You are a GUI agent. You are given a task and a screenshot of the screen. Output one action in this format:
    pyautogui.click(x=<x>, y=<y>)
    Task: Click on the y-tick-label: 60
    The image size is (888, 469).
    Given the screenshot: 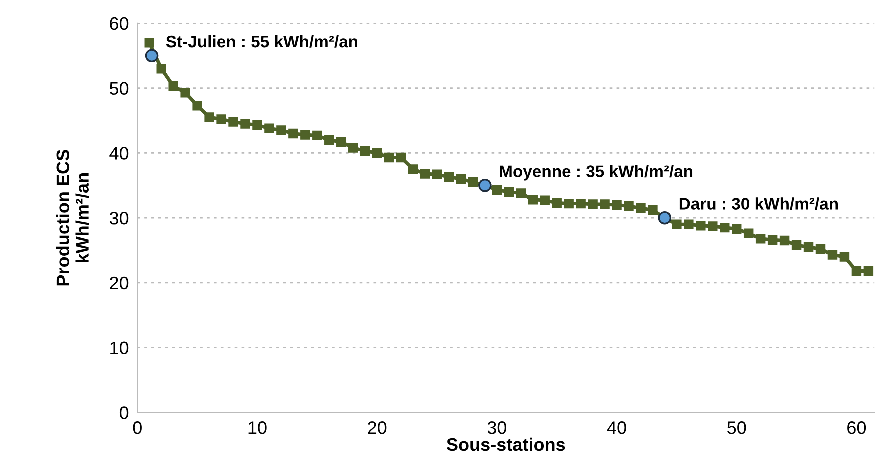 What is the action you would take?
    pyautogui.click(x=119, y=23)
    